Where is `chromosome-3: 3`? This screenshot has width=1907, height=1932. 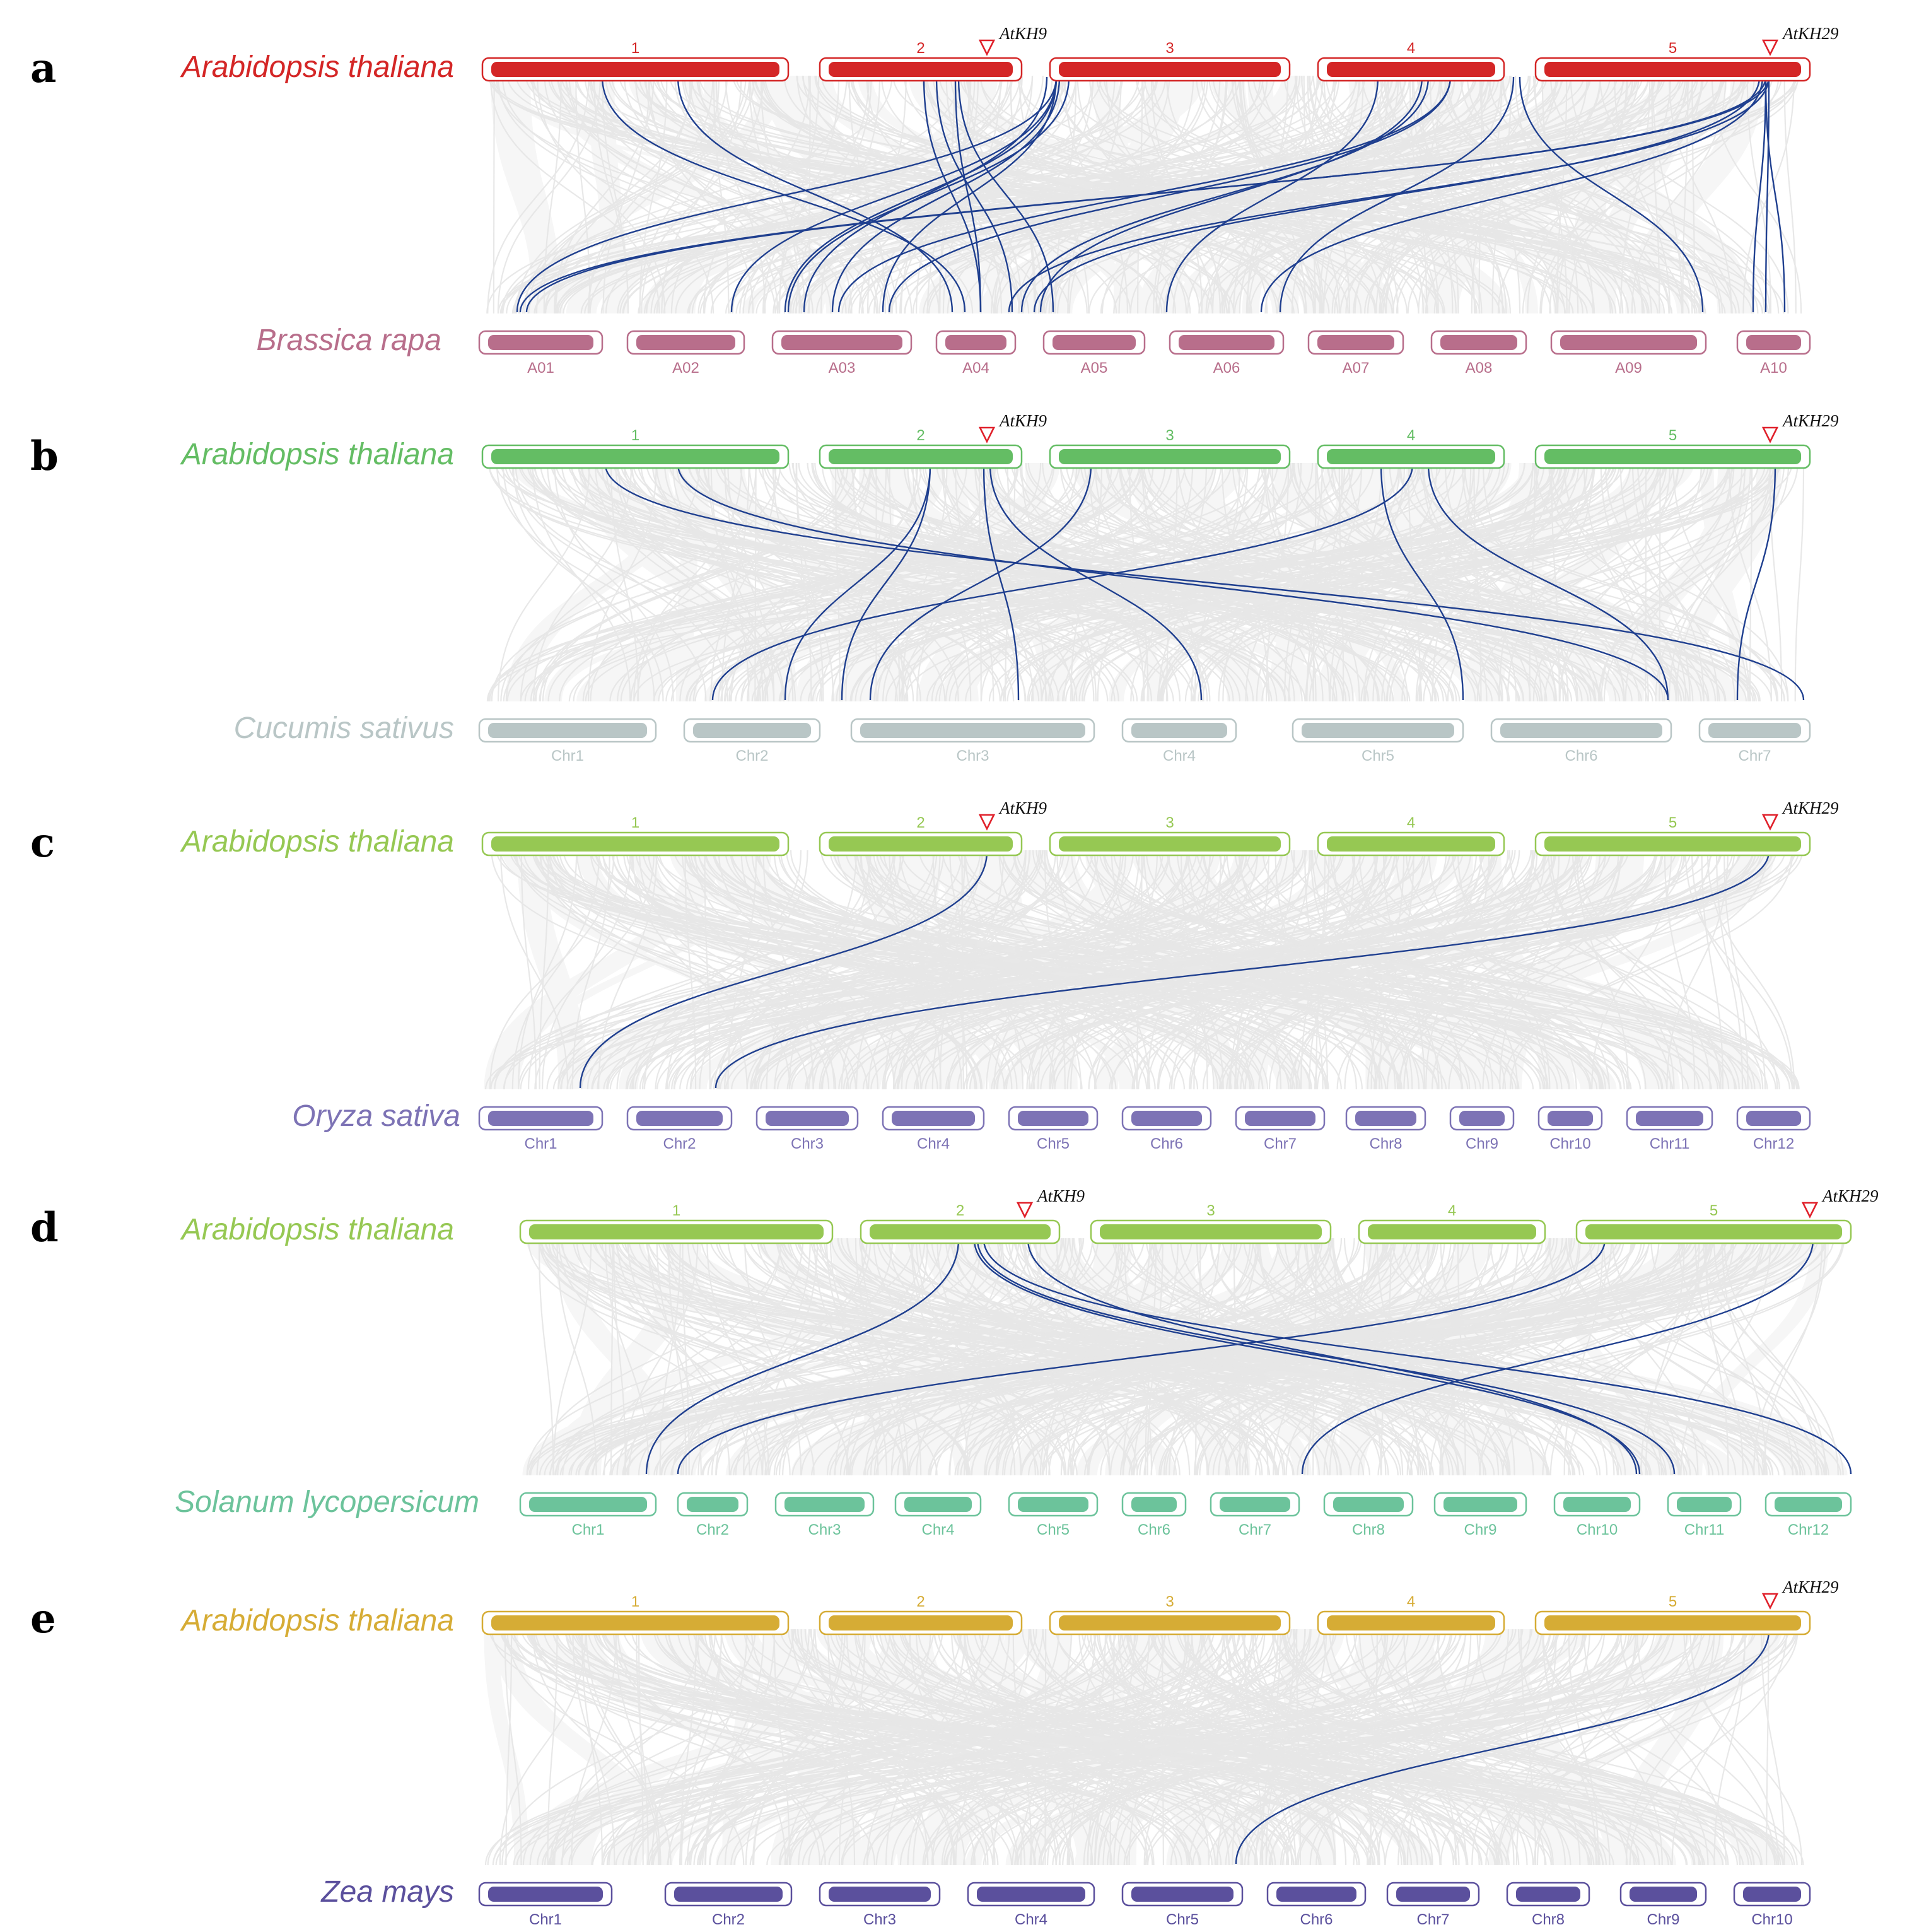 chromosome-3: 3 is located at coordinates (1211, 1223).